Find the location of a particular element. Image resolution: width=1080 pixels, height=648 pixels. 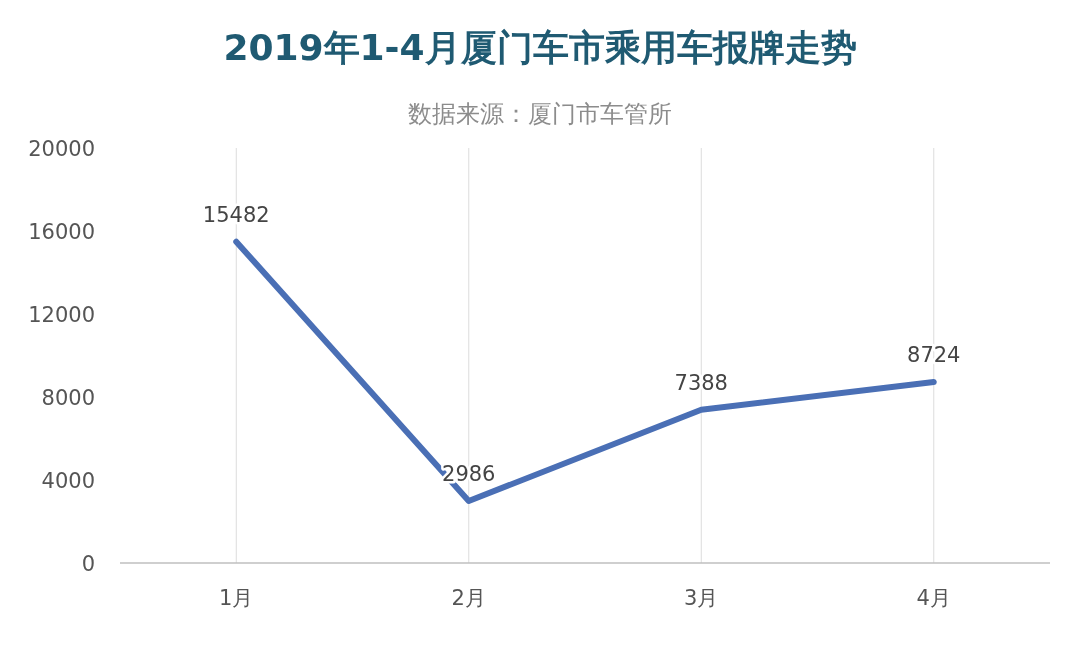

x-tick-label: 1月 is located at coordinates (236, 598).